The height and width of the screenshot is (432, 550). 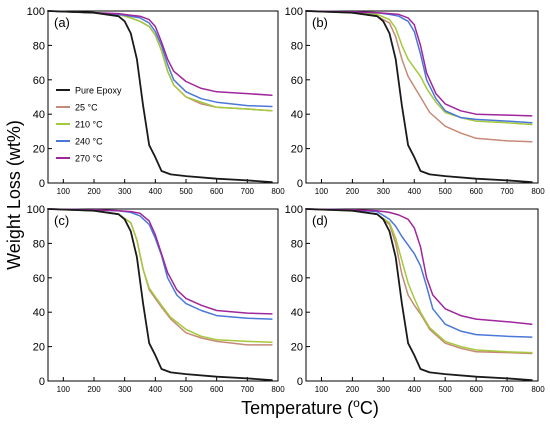 What do you see at coordinates (61, 220) in the screenshot?
I see `panel-label: (c)` at bounding box center [61, 220].